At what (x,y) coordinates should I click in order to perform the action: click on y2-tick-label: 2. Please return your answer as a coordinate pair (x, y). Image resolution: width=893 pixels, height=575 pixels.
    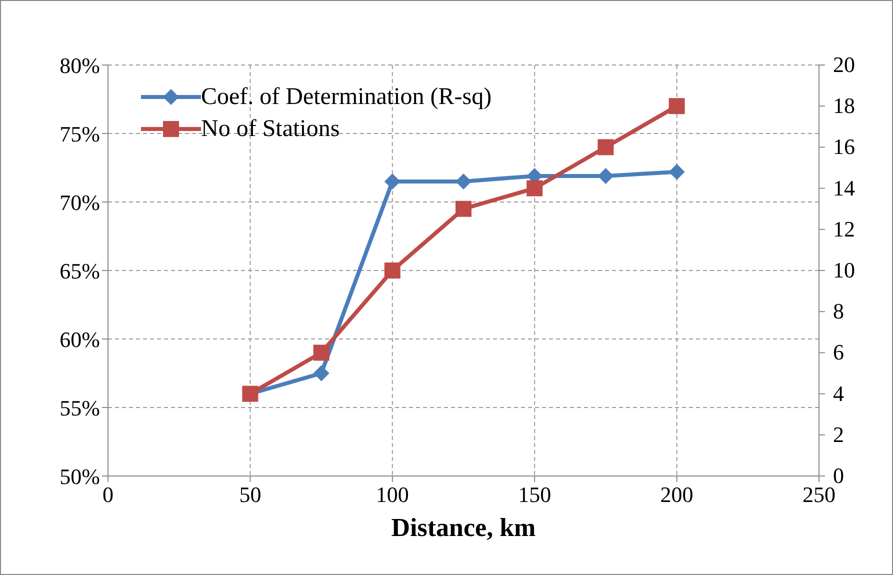
    Looking at the image, I should click on (838, 434).